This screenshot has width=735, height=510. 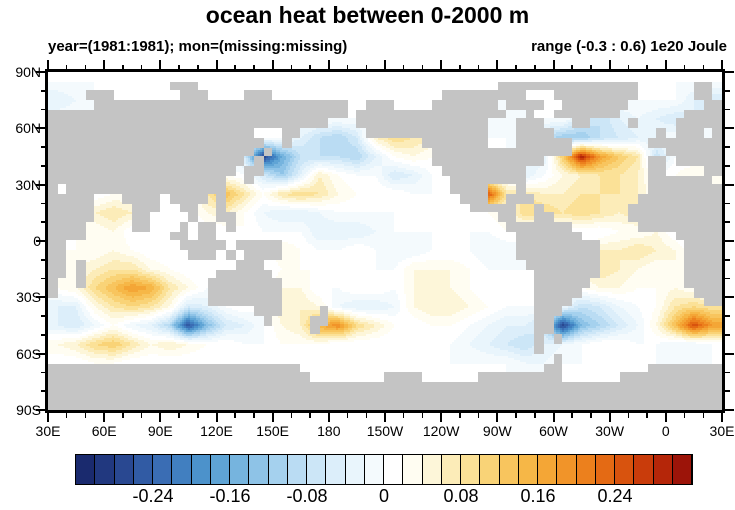 I want to click on x-tick-label: 60E, so click(x=104, y=431).